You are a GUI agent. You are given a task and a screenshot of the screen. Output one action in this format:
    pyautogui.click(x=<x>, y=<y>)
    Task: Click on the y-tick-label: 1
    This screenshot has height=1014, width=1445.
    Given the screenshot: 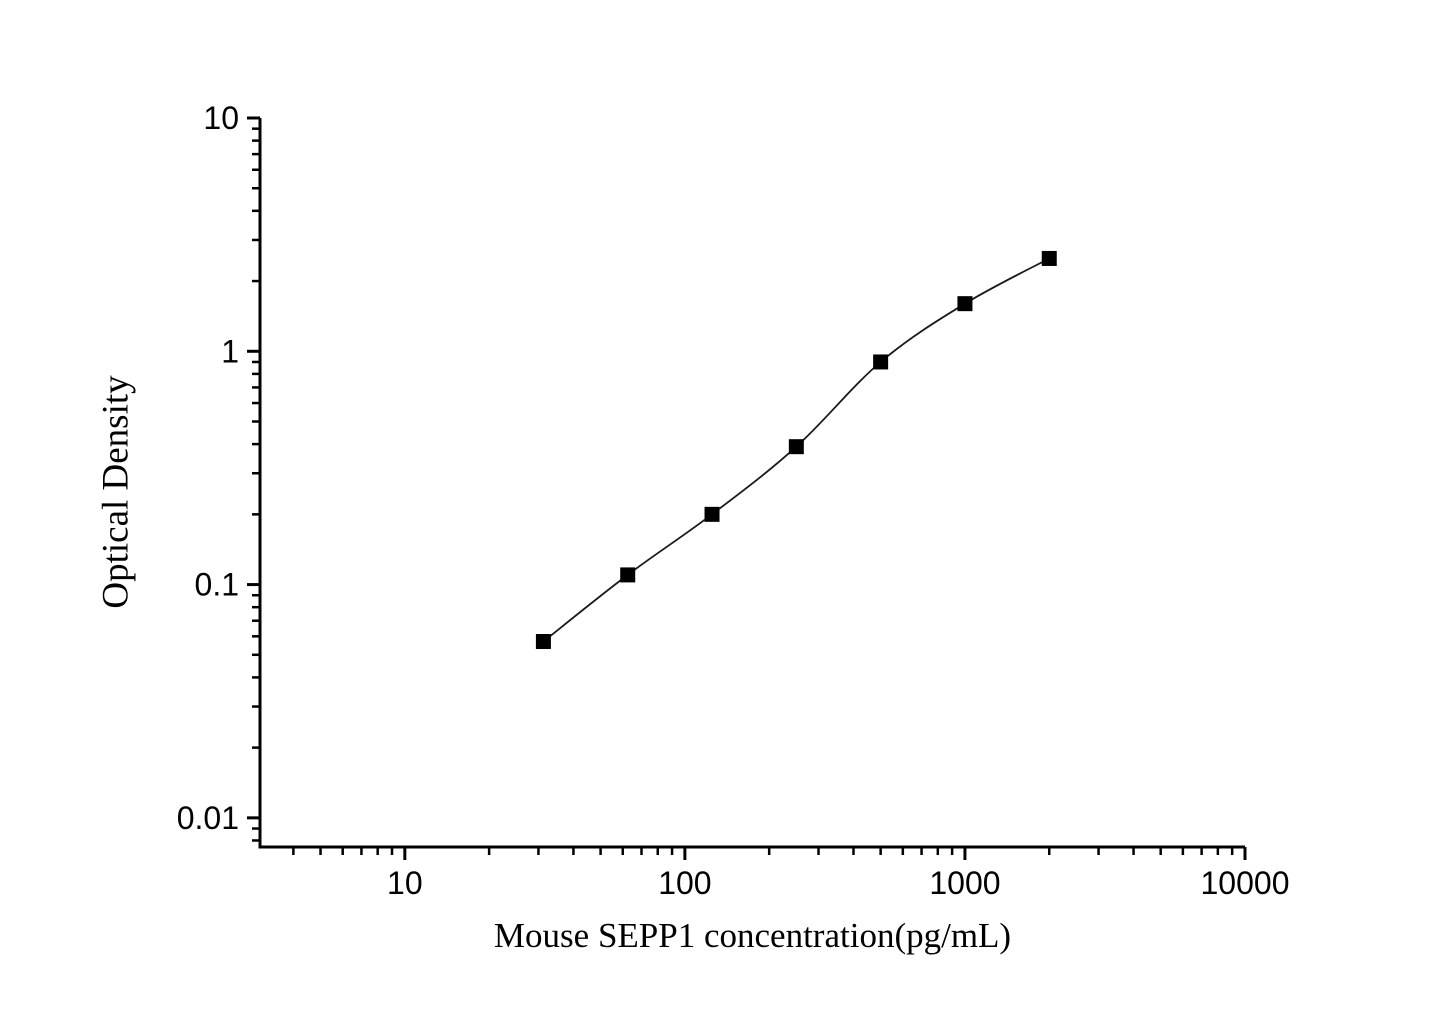 What is the action you would take?
    pyautogui.click(x=230, y=351)
    